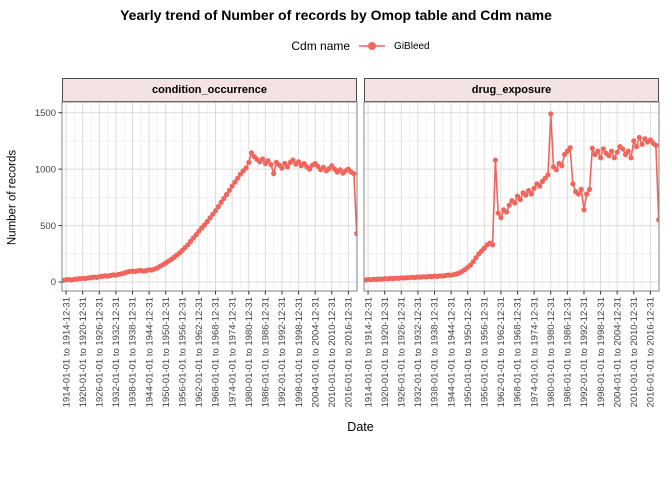  What do you see at coordinates (412, 46) in the screenshot?
I see `legend-series-label: GiBleed` at bounding box center [412, 46].